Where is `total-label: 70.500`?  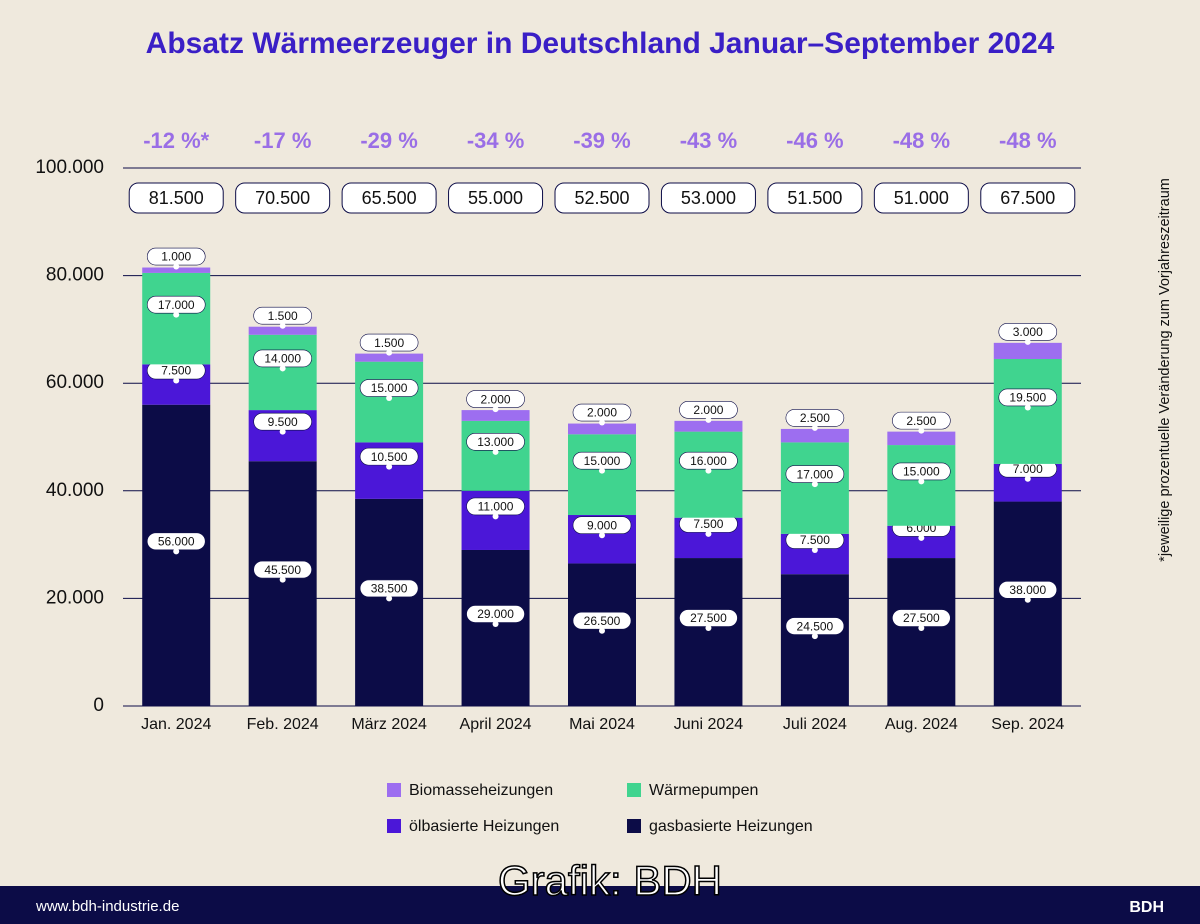
total-label: 70.500 is located at coordinates (282, 198).